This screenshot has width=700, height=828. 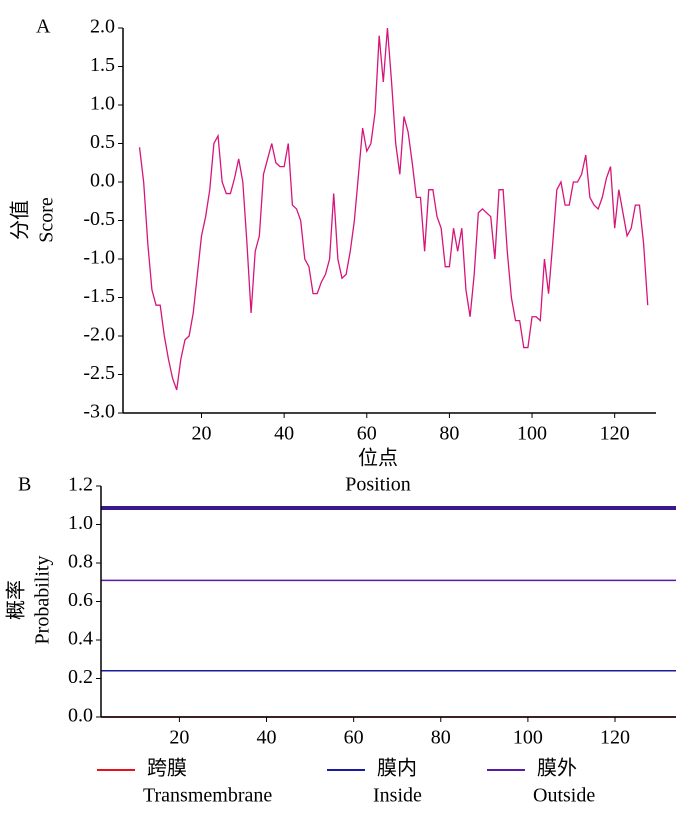 What do you see at coordinates (557, 768) in the screenshot?
I see `legend-label: 膜外` at bounding box center [557, 768].